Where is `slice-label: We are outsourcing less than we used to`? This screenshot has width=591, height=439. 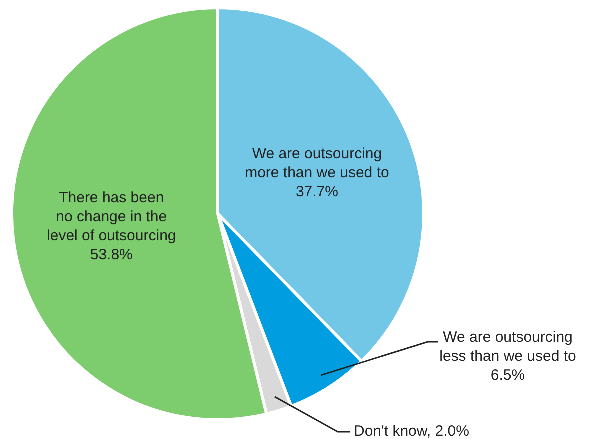
slice-label: We are outsourcing less than we used to is located at coordinates (508, 346).